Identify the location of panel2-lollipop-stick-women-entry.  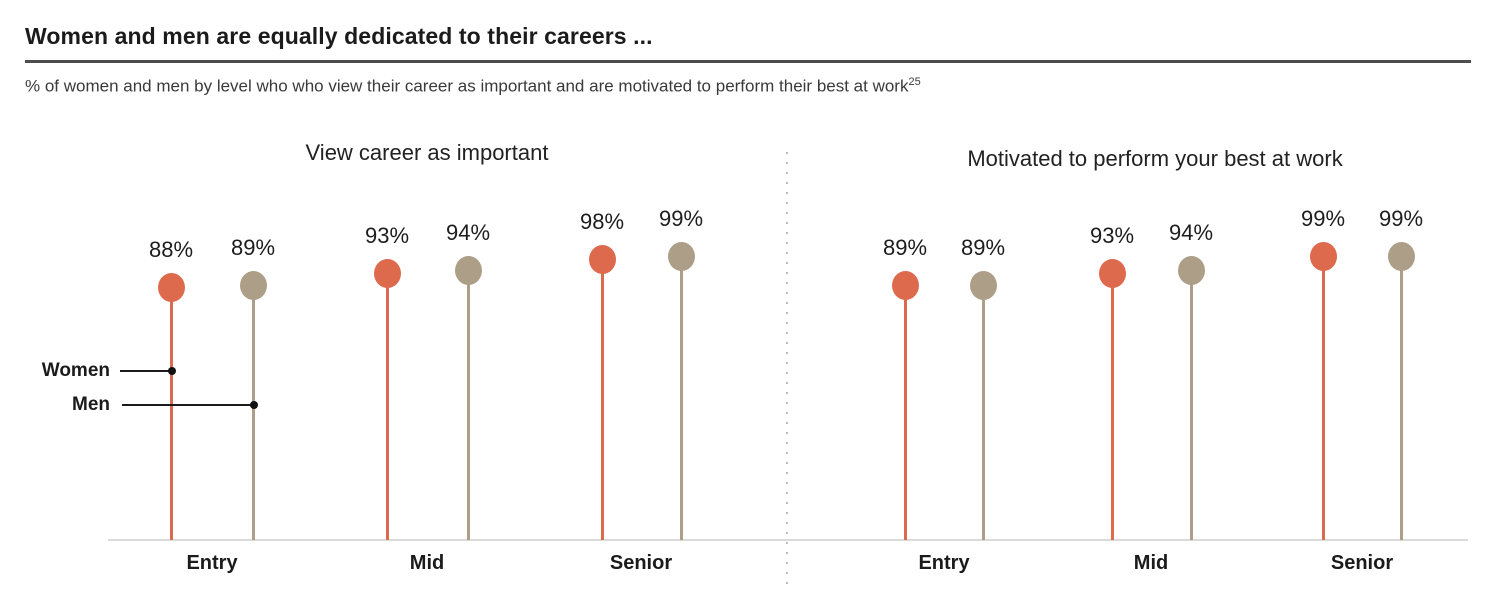
(905, 412).